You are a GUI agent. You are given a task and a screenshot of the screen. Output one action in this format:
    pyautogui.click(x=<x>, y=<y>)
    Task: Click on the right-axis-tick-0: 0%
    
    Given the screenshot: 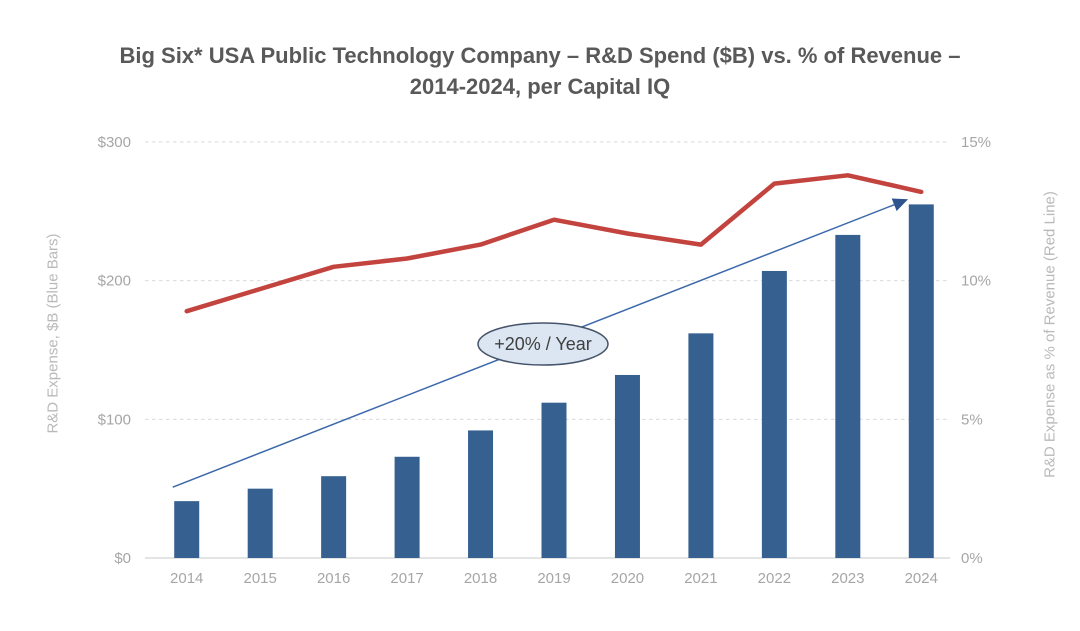 What is the action you would take?
    pyautogui.click(x=972, y=558)
    